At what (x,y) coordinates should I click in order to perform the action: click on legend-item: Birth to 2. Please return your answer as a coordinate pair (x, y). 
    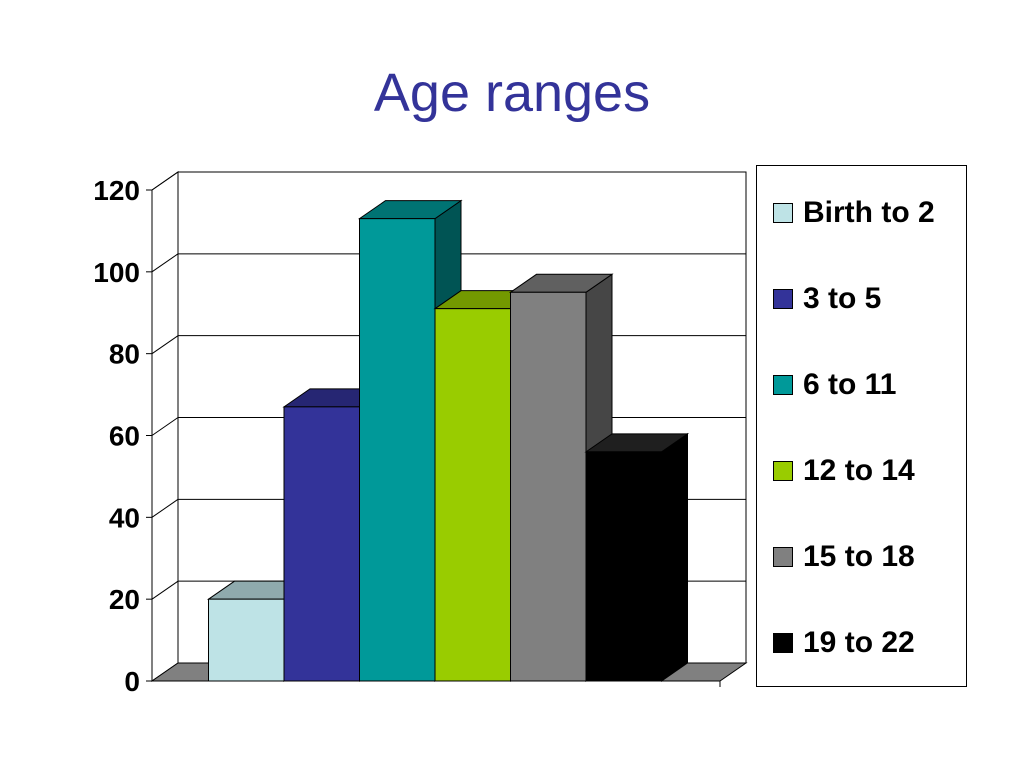
    Looking at the image, I should click on (854, 212).